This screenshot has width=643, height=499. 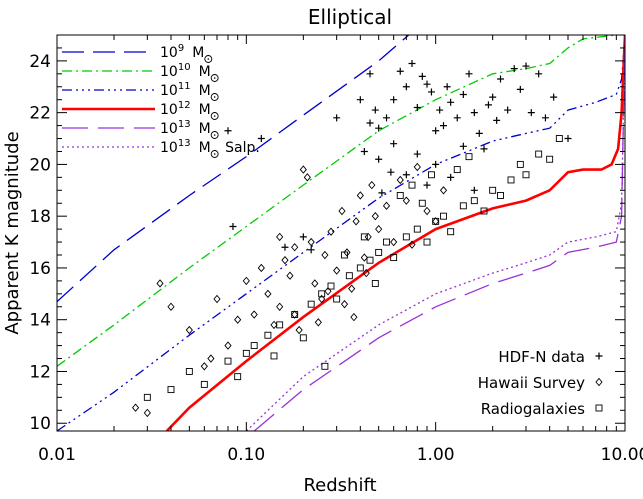 I want to click on legend-line-label: 1012 M, so click(x=185, y=109).